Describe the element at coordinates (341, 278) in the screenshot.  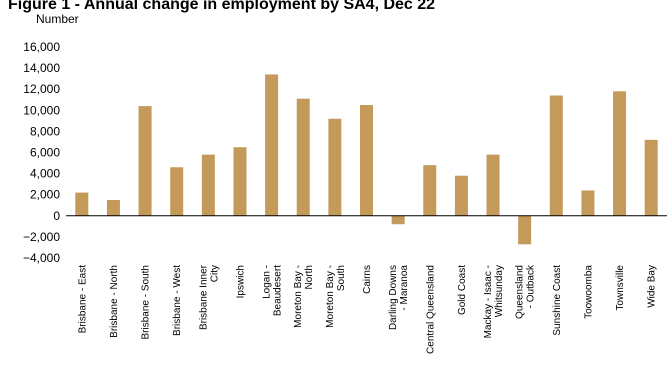
I see `x-tick-label: South` at that location.